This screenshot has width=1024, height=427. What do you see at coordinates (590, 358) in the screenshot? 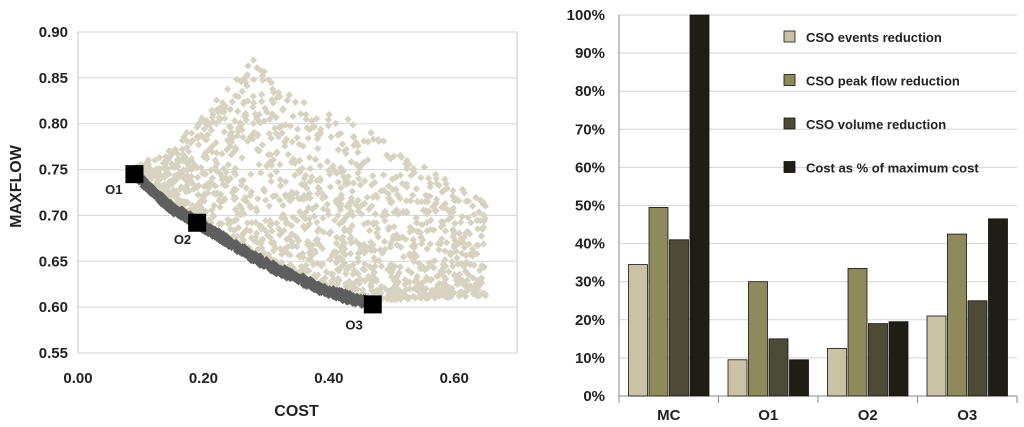
I see `bar-y-tick-label: 10%` at bounding box center [590, 358].